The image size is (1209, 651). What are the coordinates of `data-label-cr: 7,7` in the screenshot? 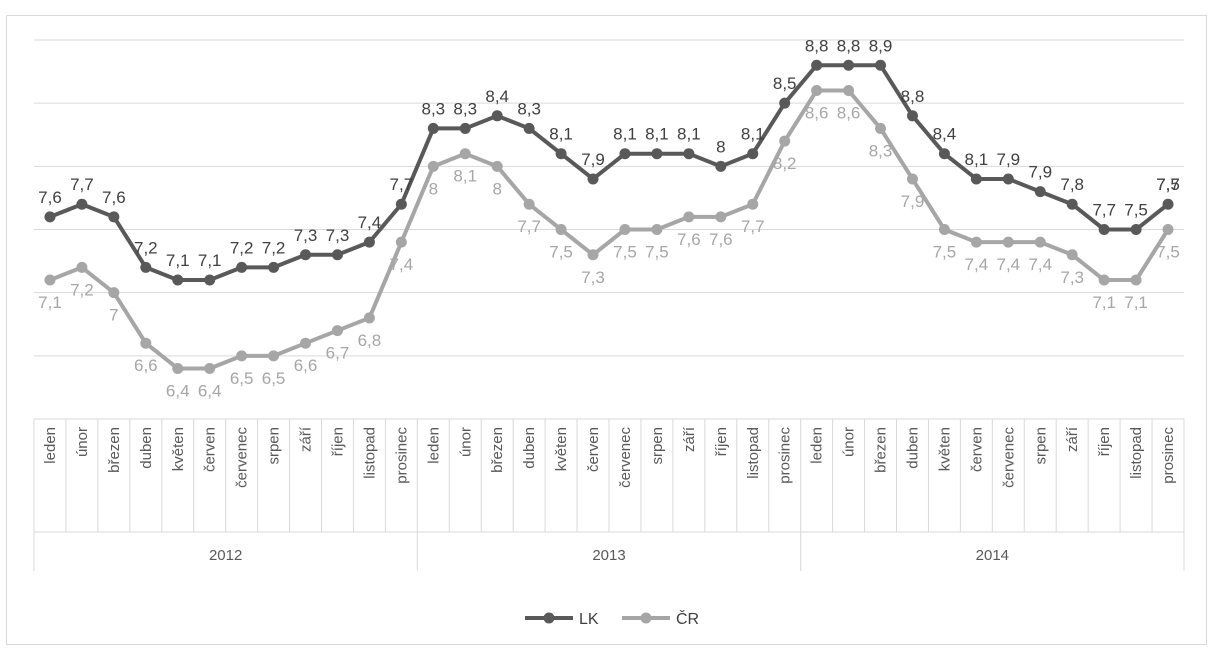 It's located at (529, 226).